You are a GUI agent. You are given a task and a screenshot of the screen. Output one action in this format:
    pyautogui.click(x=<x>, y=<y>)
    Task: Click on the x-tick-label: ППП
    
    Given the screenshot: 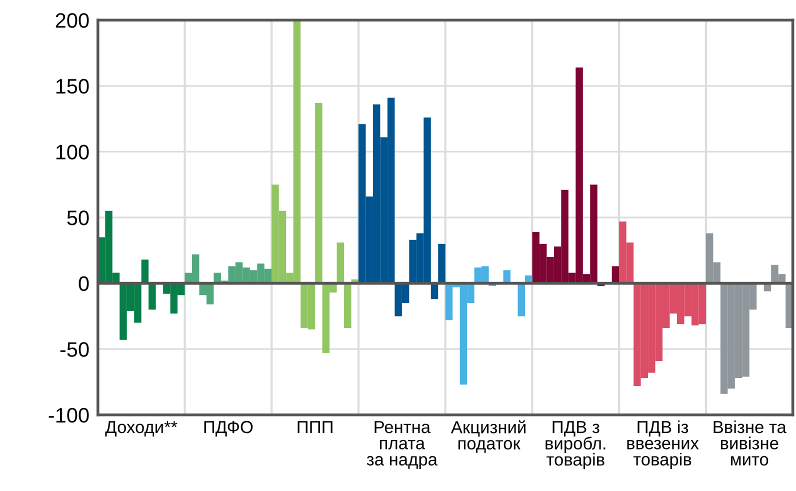 What is the action you would take?
    pyautogui.click(x=315, y=427)
    